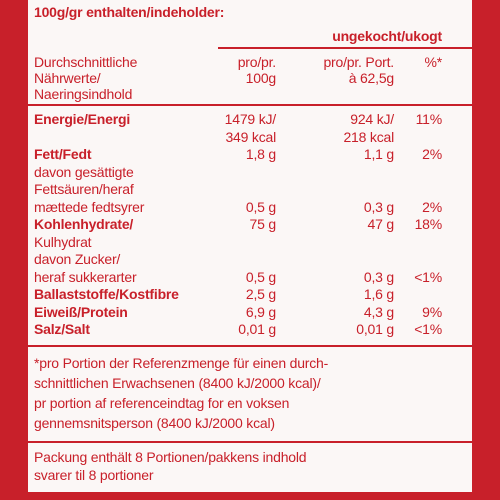 Image resolution: width=500 pixels, height=500 pixels. I want to click on subtitle: ungekocht/ukogt, so click(387, 36).